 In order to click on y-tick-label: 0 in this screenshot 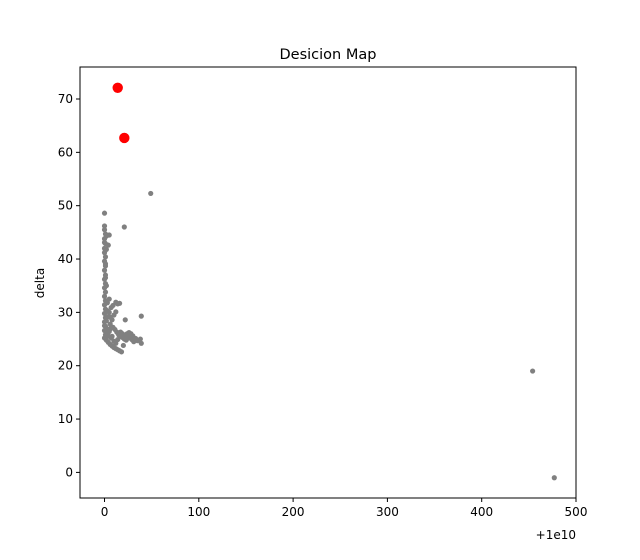, I will do `click(69, 472)`.